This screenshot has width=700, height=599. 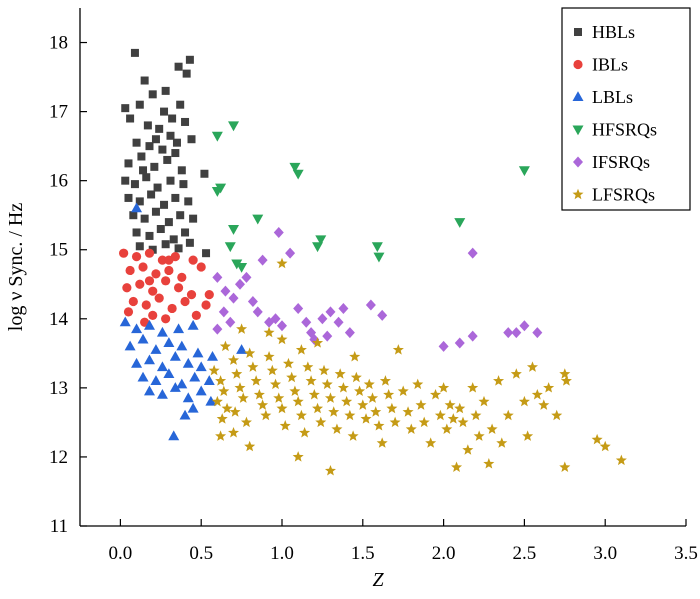 I want to click on legend-marker-ifsrqs, so click(x=578, y=162).